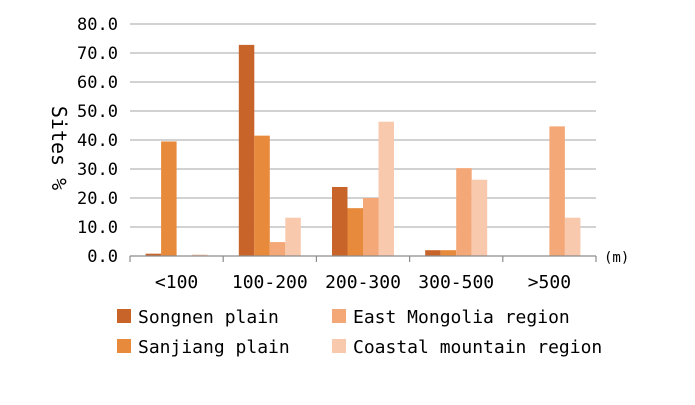 The height and width of the screenshot is (405, 695). I want to click on y-axis-ticks: 0.0 10.0 20.0 30.0 40.0 50.0 60.0 70.0 80.0, so click(97, 141).